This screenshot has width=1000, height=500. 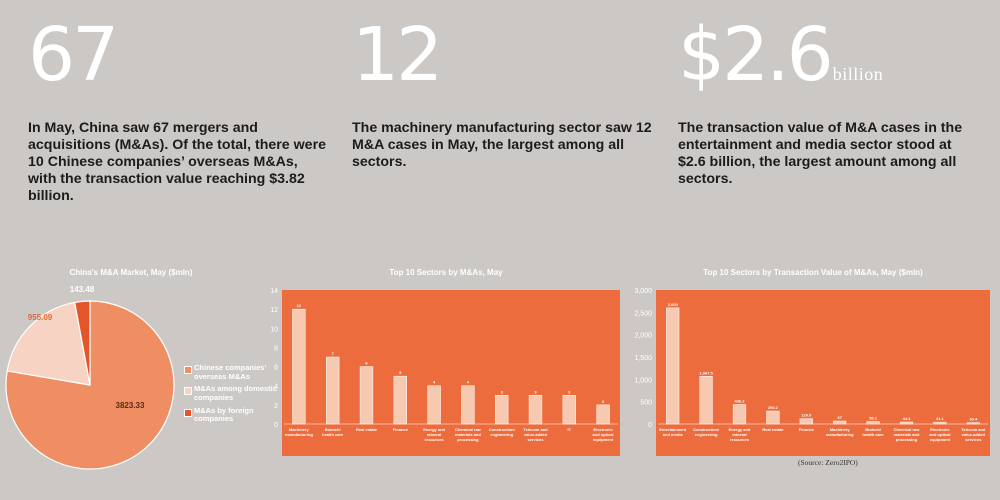 I want to click on category-line: manufacturing, so click(x=299, y=434).